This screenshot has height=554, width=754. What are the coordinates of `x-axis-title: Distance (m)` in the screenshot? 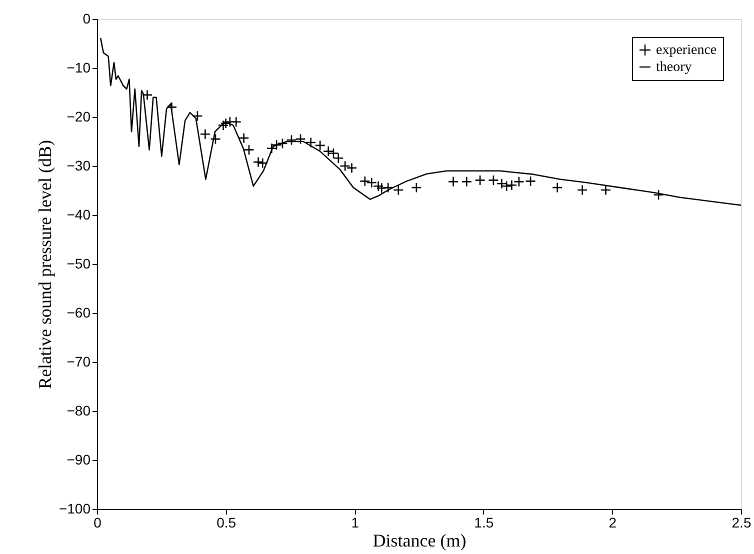 It's located at (419, 540).